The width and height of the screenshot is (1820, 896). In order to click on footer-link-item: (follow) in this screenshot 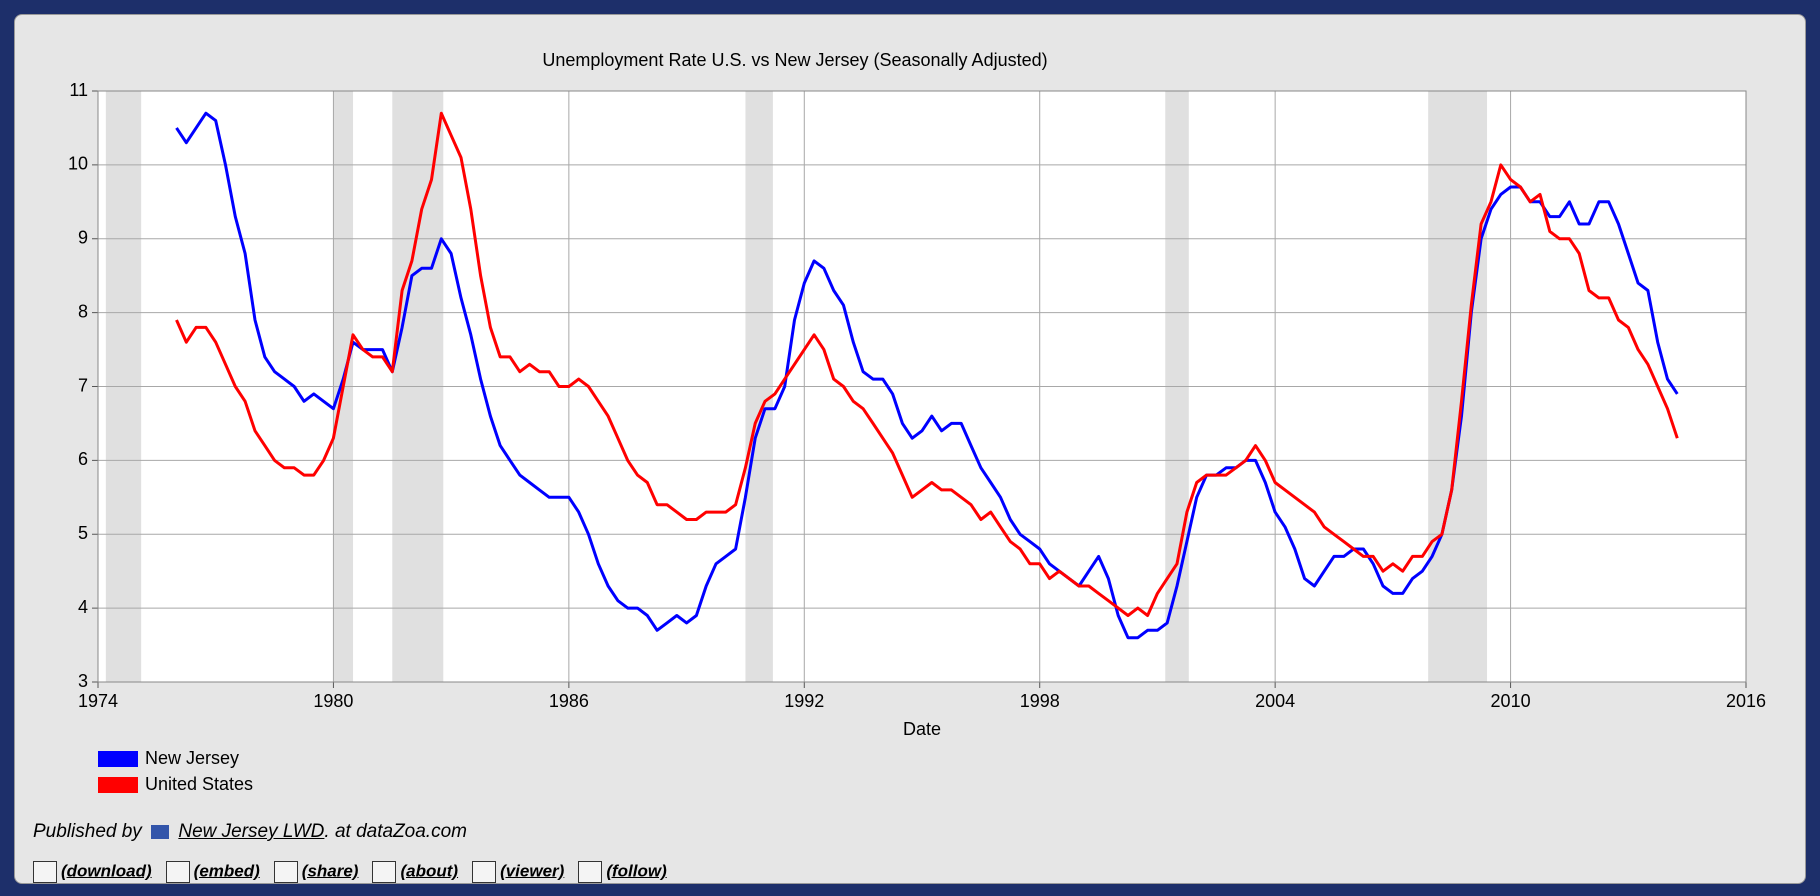, I will do `click(622, 872)`.